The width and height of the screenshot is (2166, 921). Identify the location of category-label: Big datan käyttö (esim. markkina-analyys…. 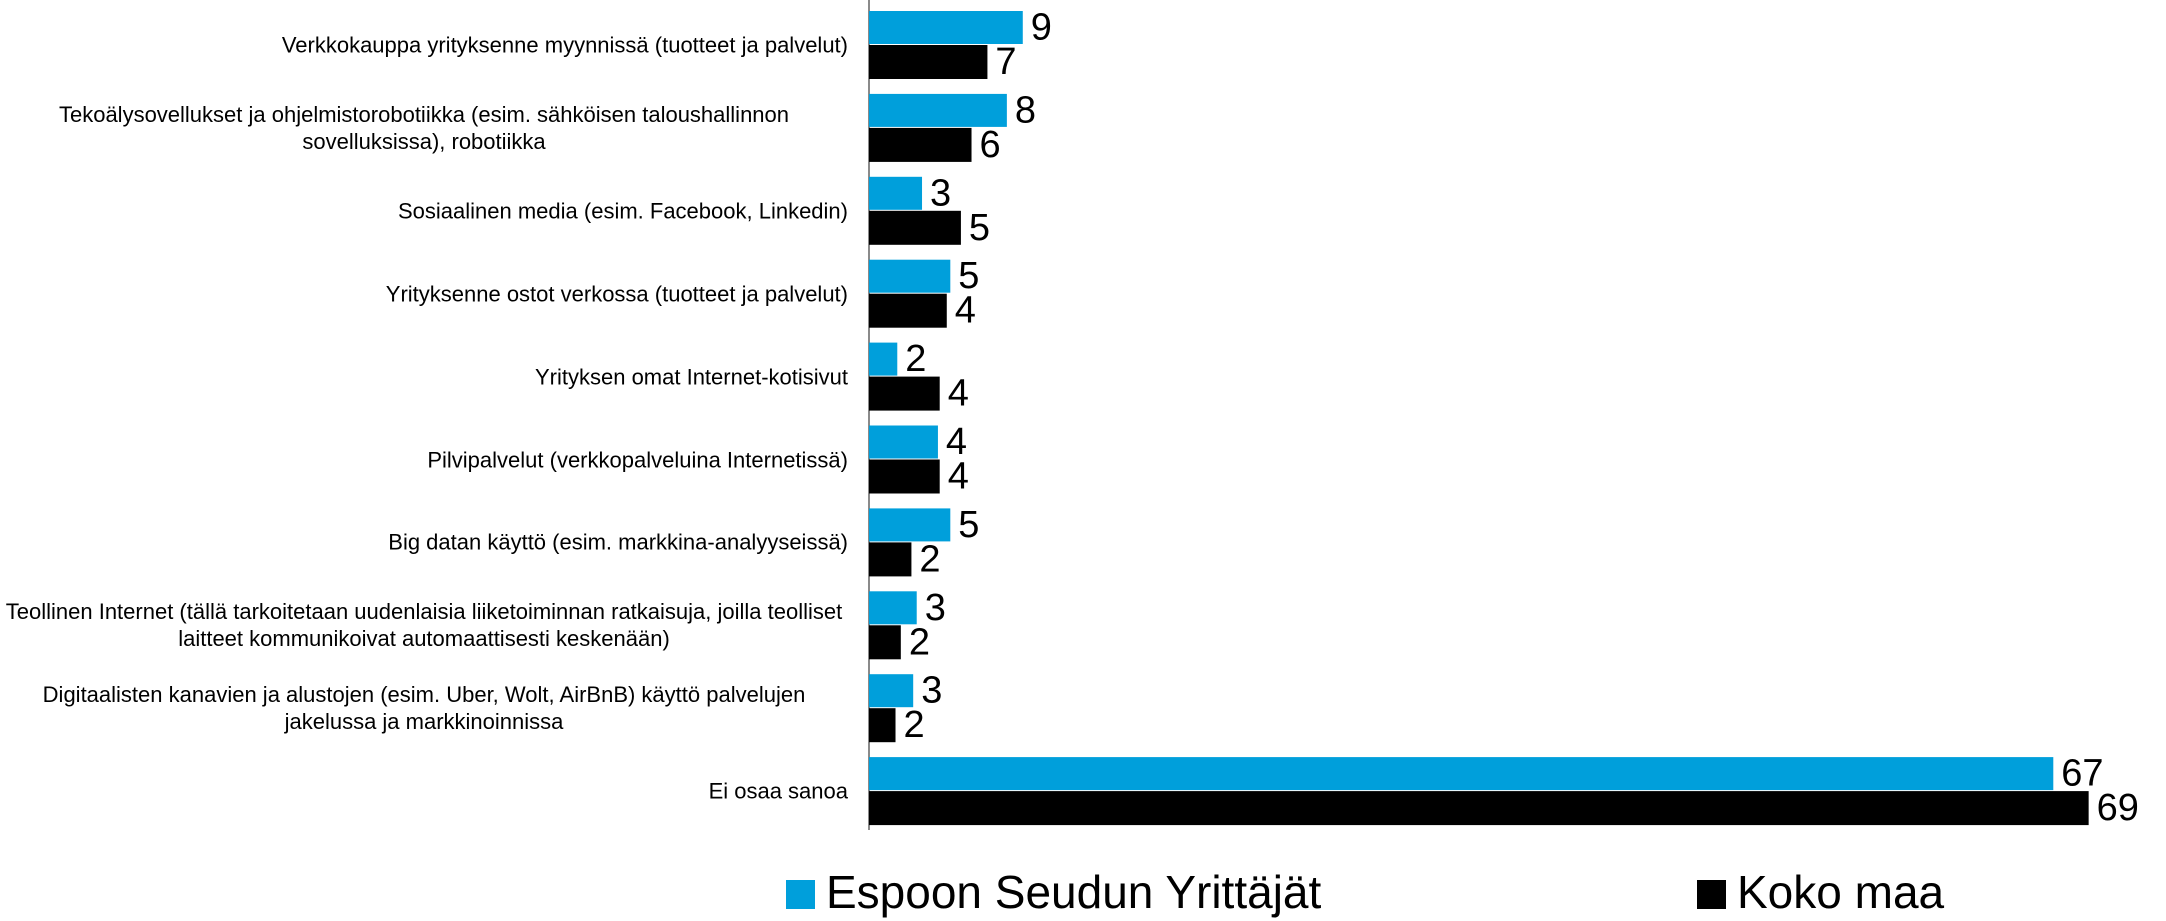
(618, 542).